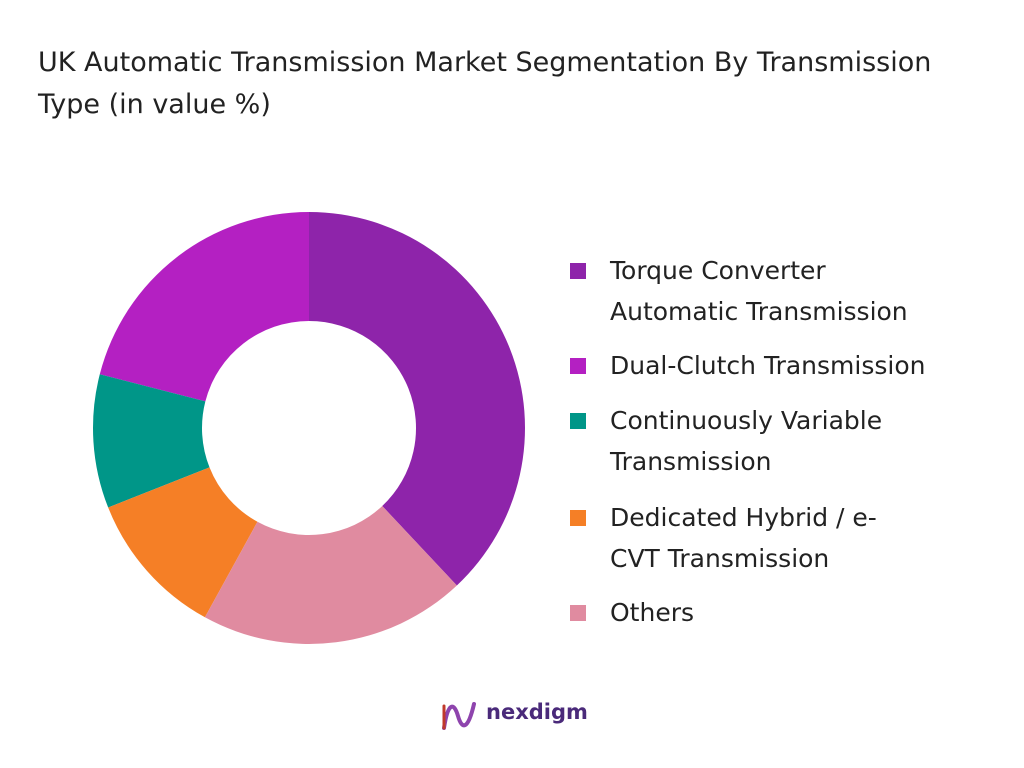 The image size is (1024, 768). I want to click on legend-label: Continuously Variable Transmission, so click(746, 441).